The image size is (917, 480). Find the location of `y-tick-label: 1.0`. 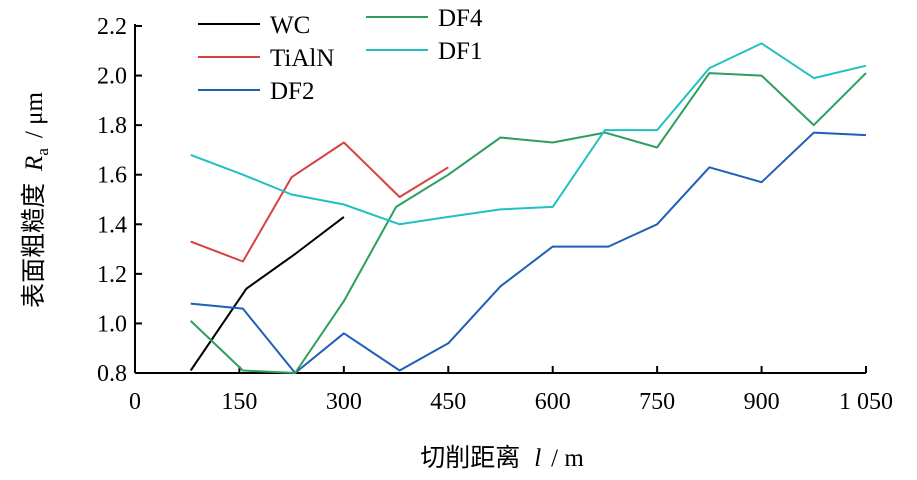

y-tick-label: 1.0 is located at coordinates (112, 324).